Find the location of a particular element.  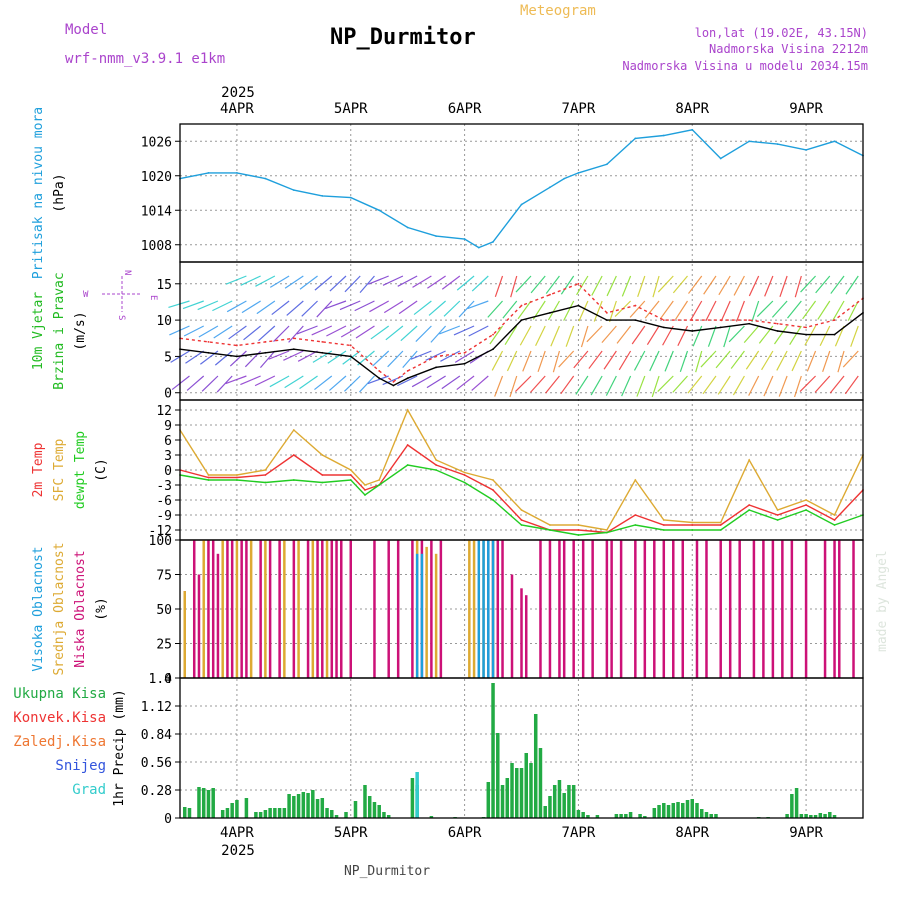

wind-barbs is located at coordinates (513, 336).